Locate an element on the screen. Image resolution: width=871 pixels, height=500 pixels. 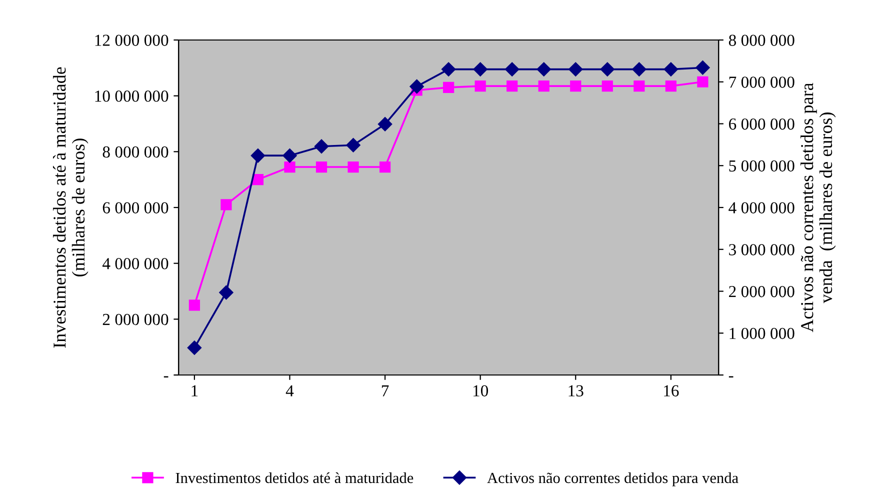
y2-tick-label: 8 000 000 is located at coordinates (761, 40).